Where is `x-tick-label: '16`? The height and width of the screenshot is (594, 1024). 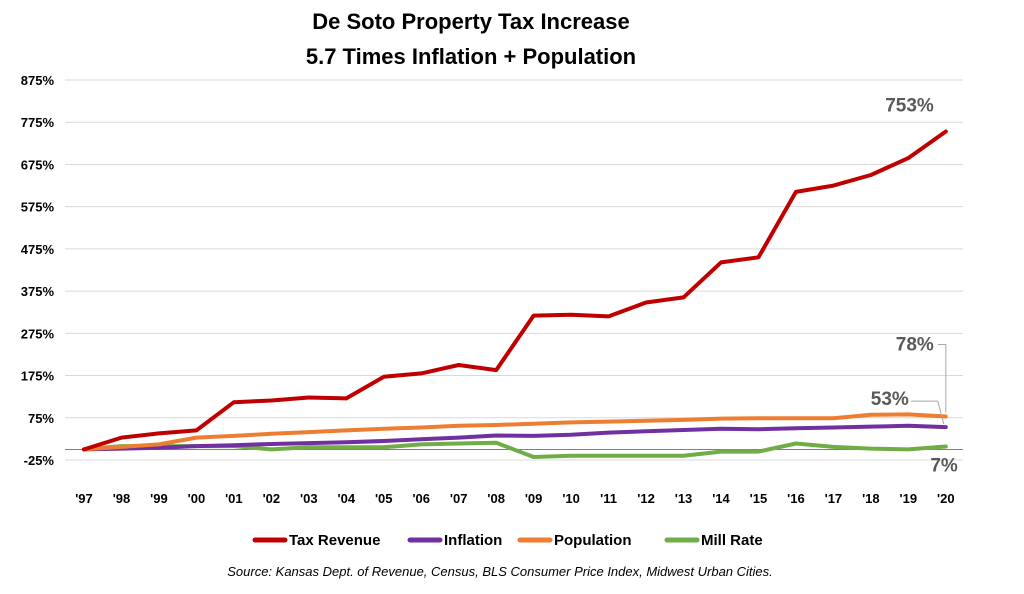
x-tick-label: '16 is located at coordinates (796, 498).